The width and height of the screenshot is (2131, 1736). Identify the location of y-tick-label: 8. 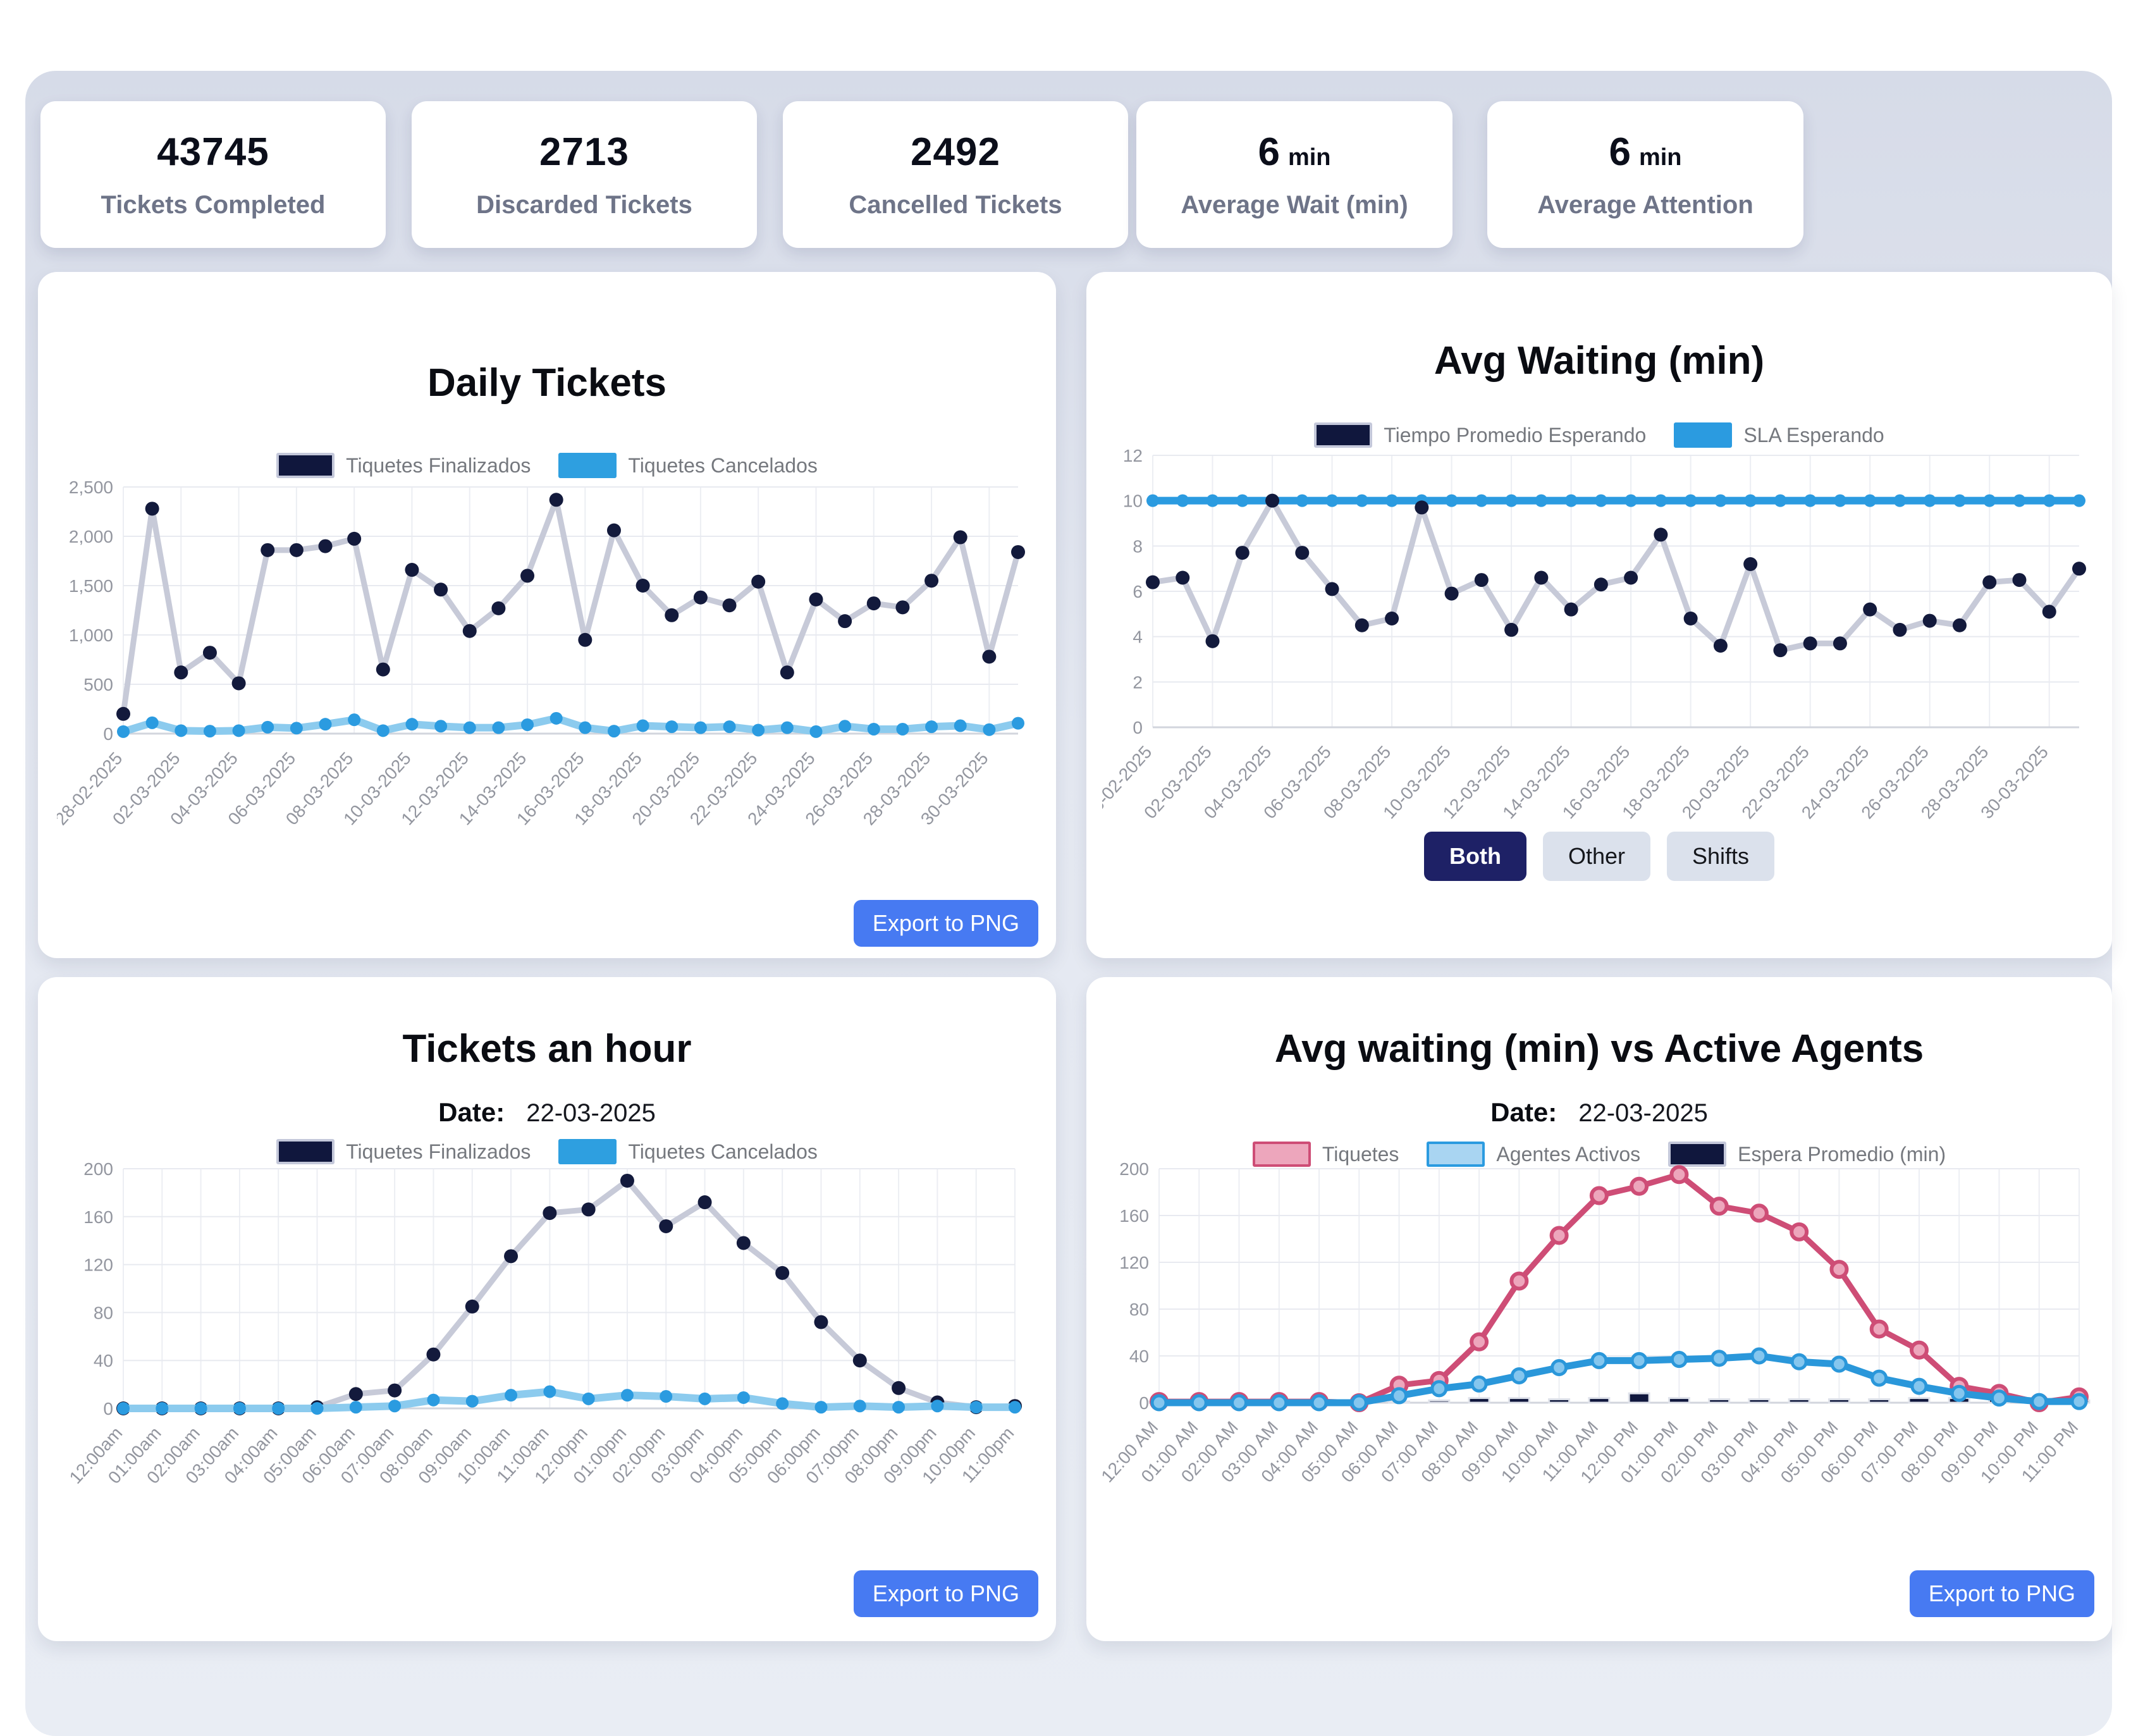
(1138, 546).